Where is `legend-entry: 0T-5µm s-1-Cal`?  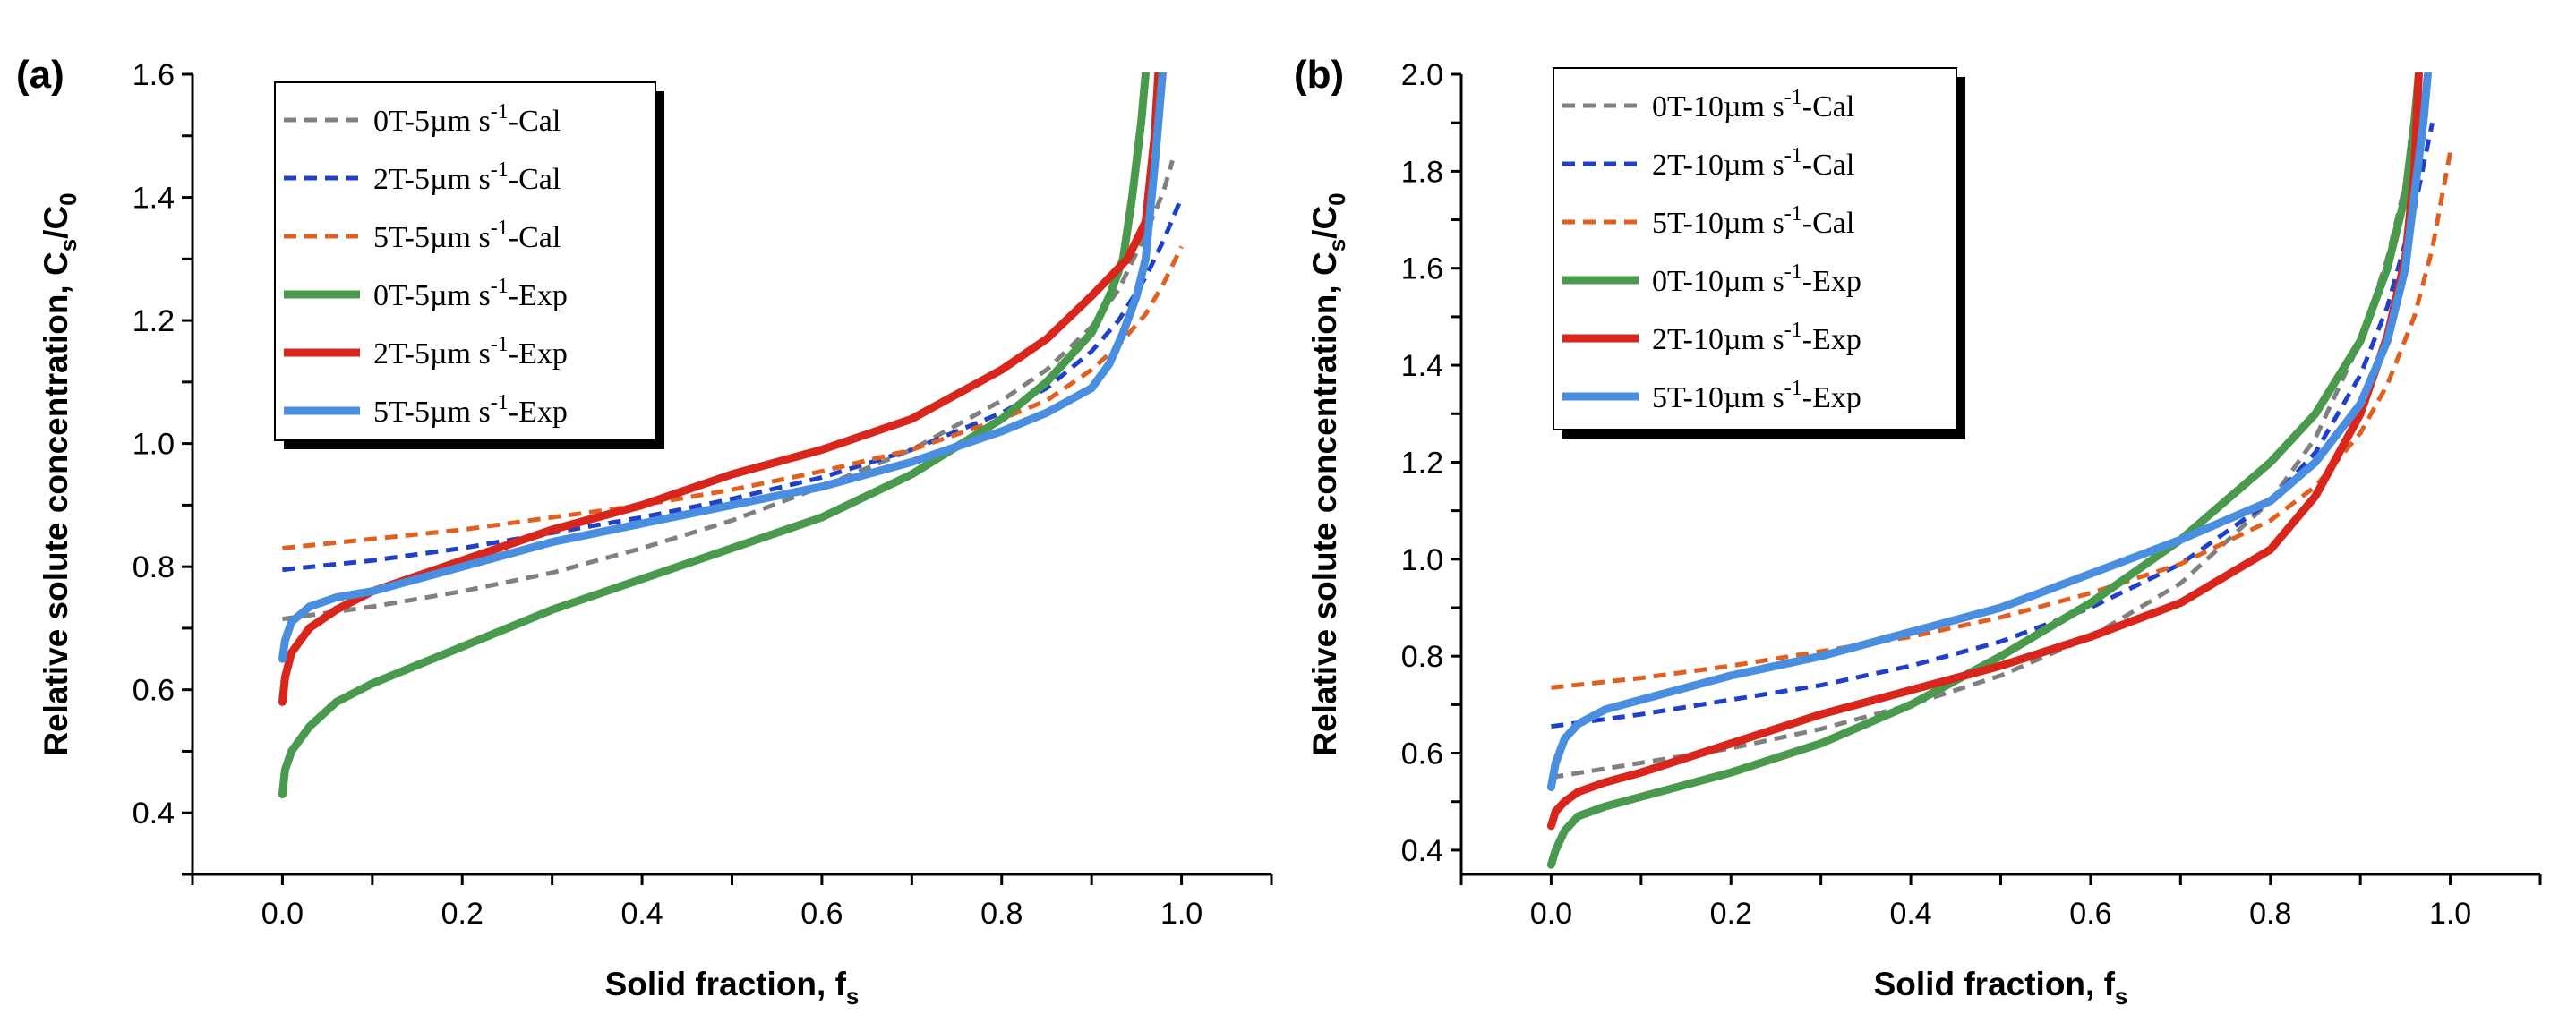 legend-entry: 0T-5µm s-1-Cal is located at coordinates (467, 119).